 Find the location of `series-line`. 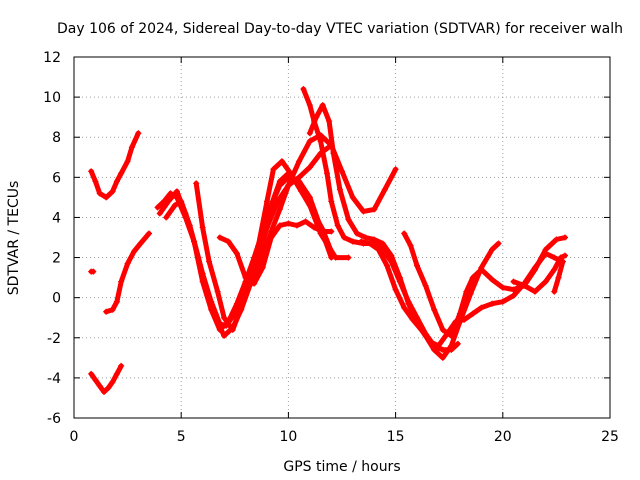

series-line is located at coordinates (127, 273).